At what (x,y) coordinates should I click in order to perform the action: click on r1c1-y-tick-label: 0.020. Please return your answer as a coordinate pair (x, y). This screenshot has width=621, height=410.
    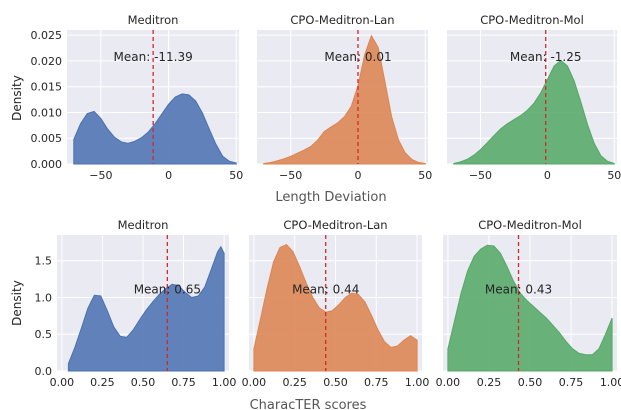
    Looking at the image, I should click on (47, 61).